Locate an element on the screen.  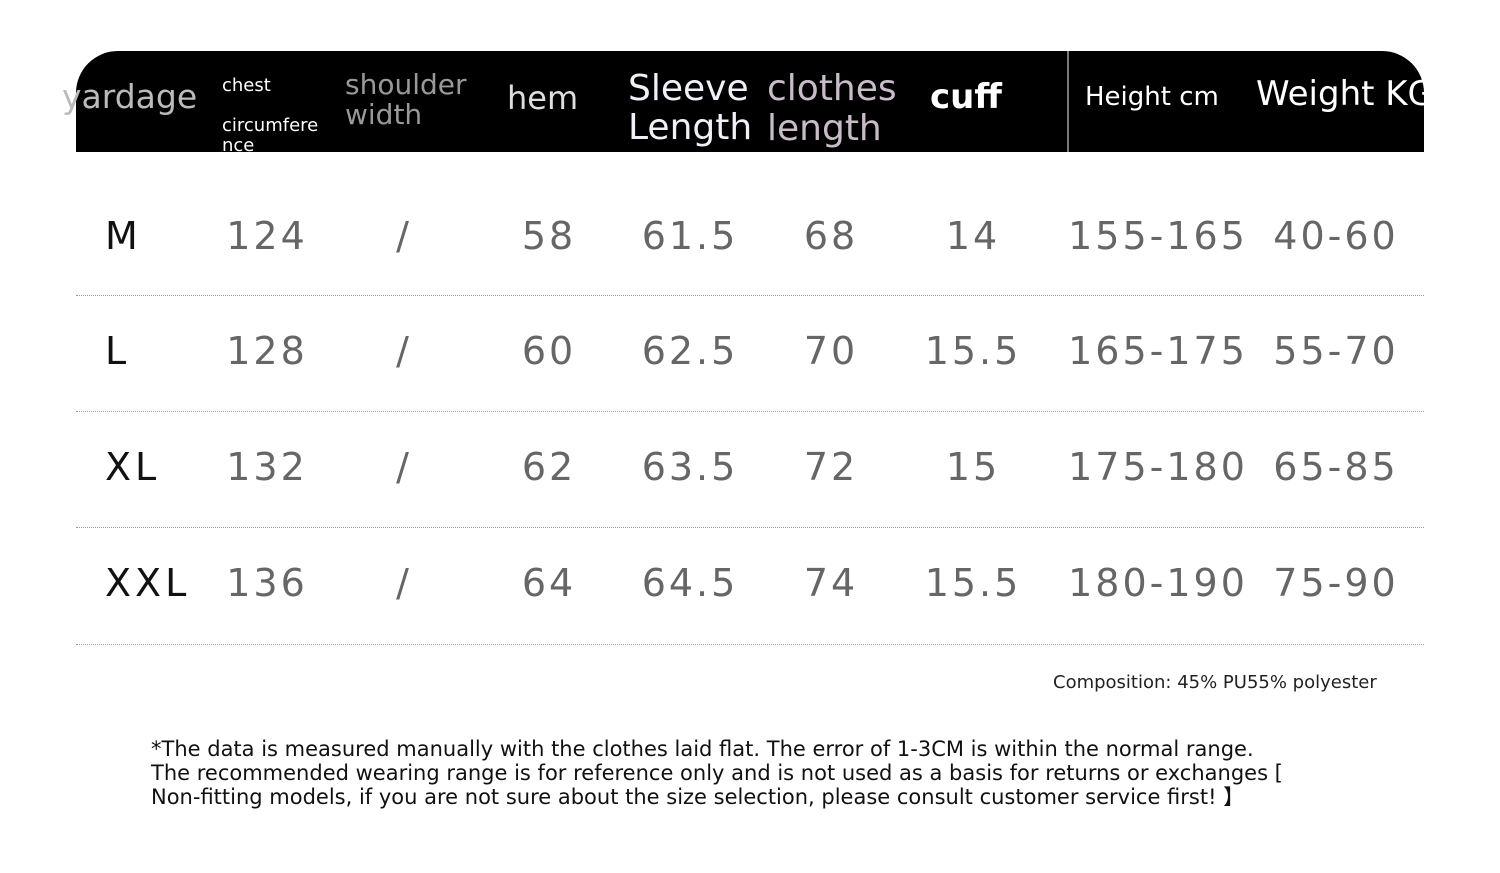
cell-height: 175-180 is located at coordinates (1158, 467).